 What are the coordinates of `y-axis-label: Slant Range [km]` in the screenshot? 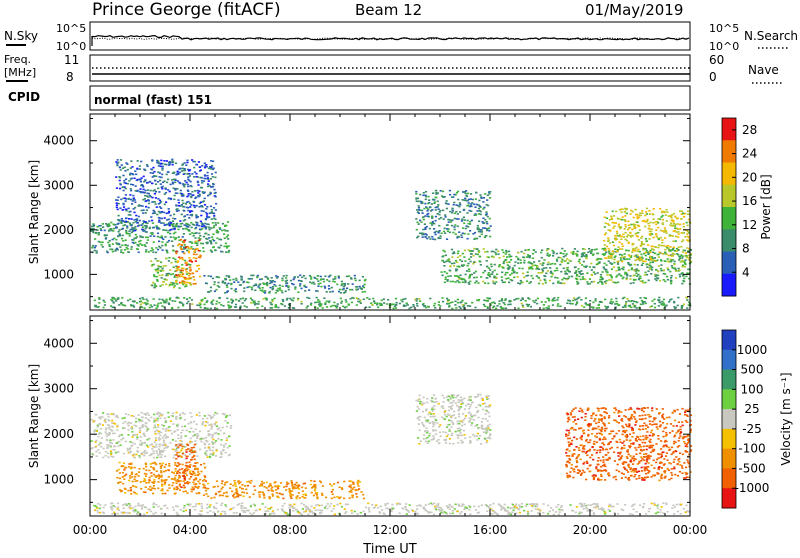 It's located at (34, 212).